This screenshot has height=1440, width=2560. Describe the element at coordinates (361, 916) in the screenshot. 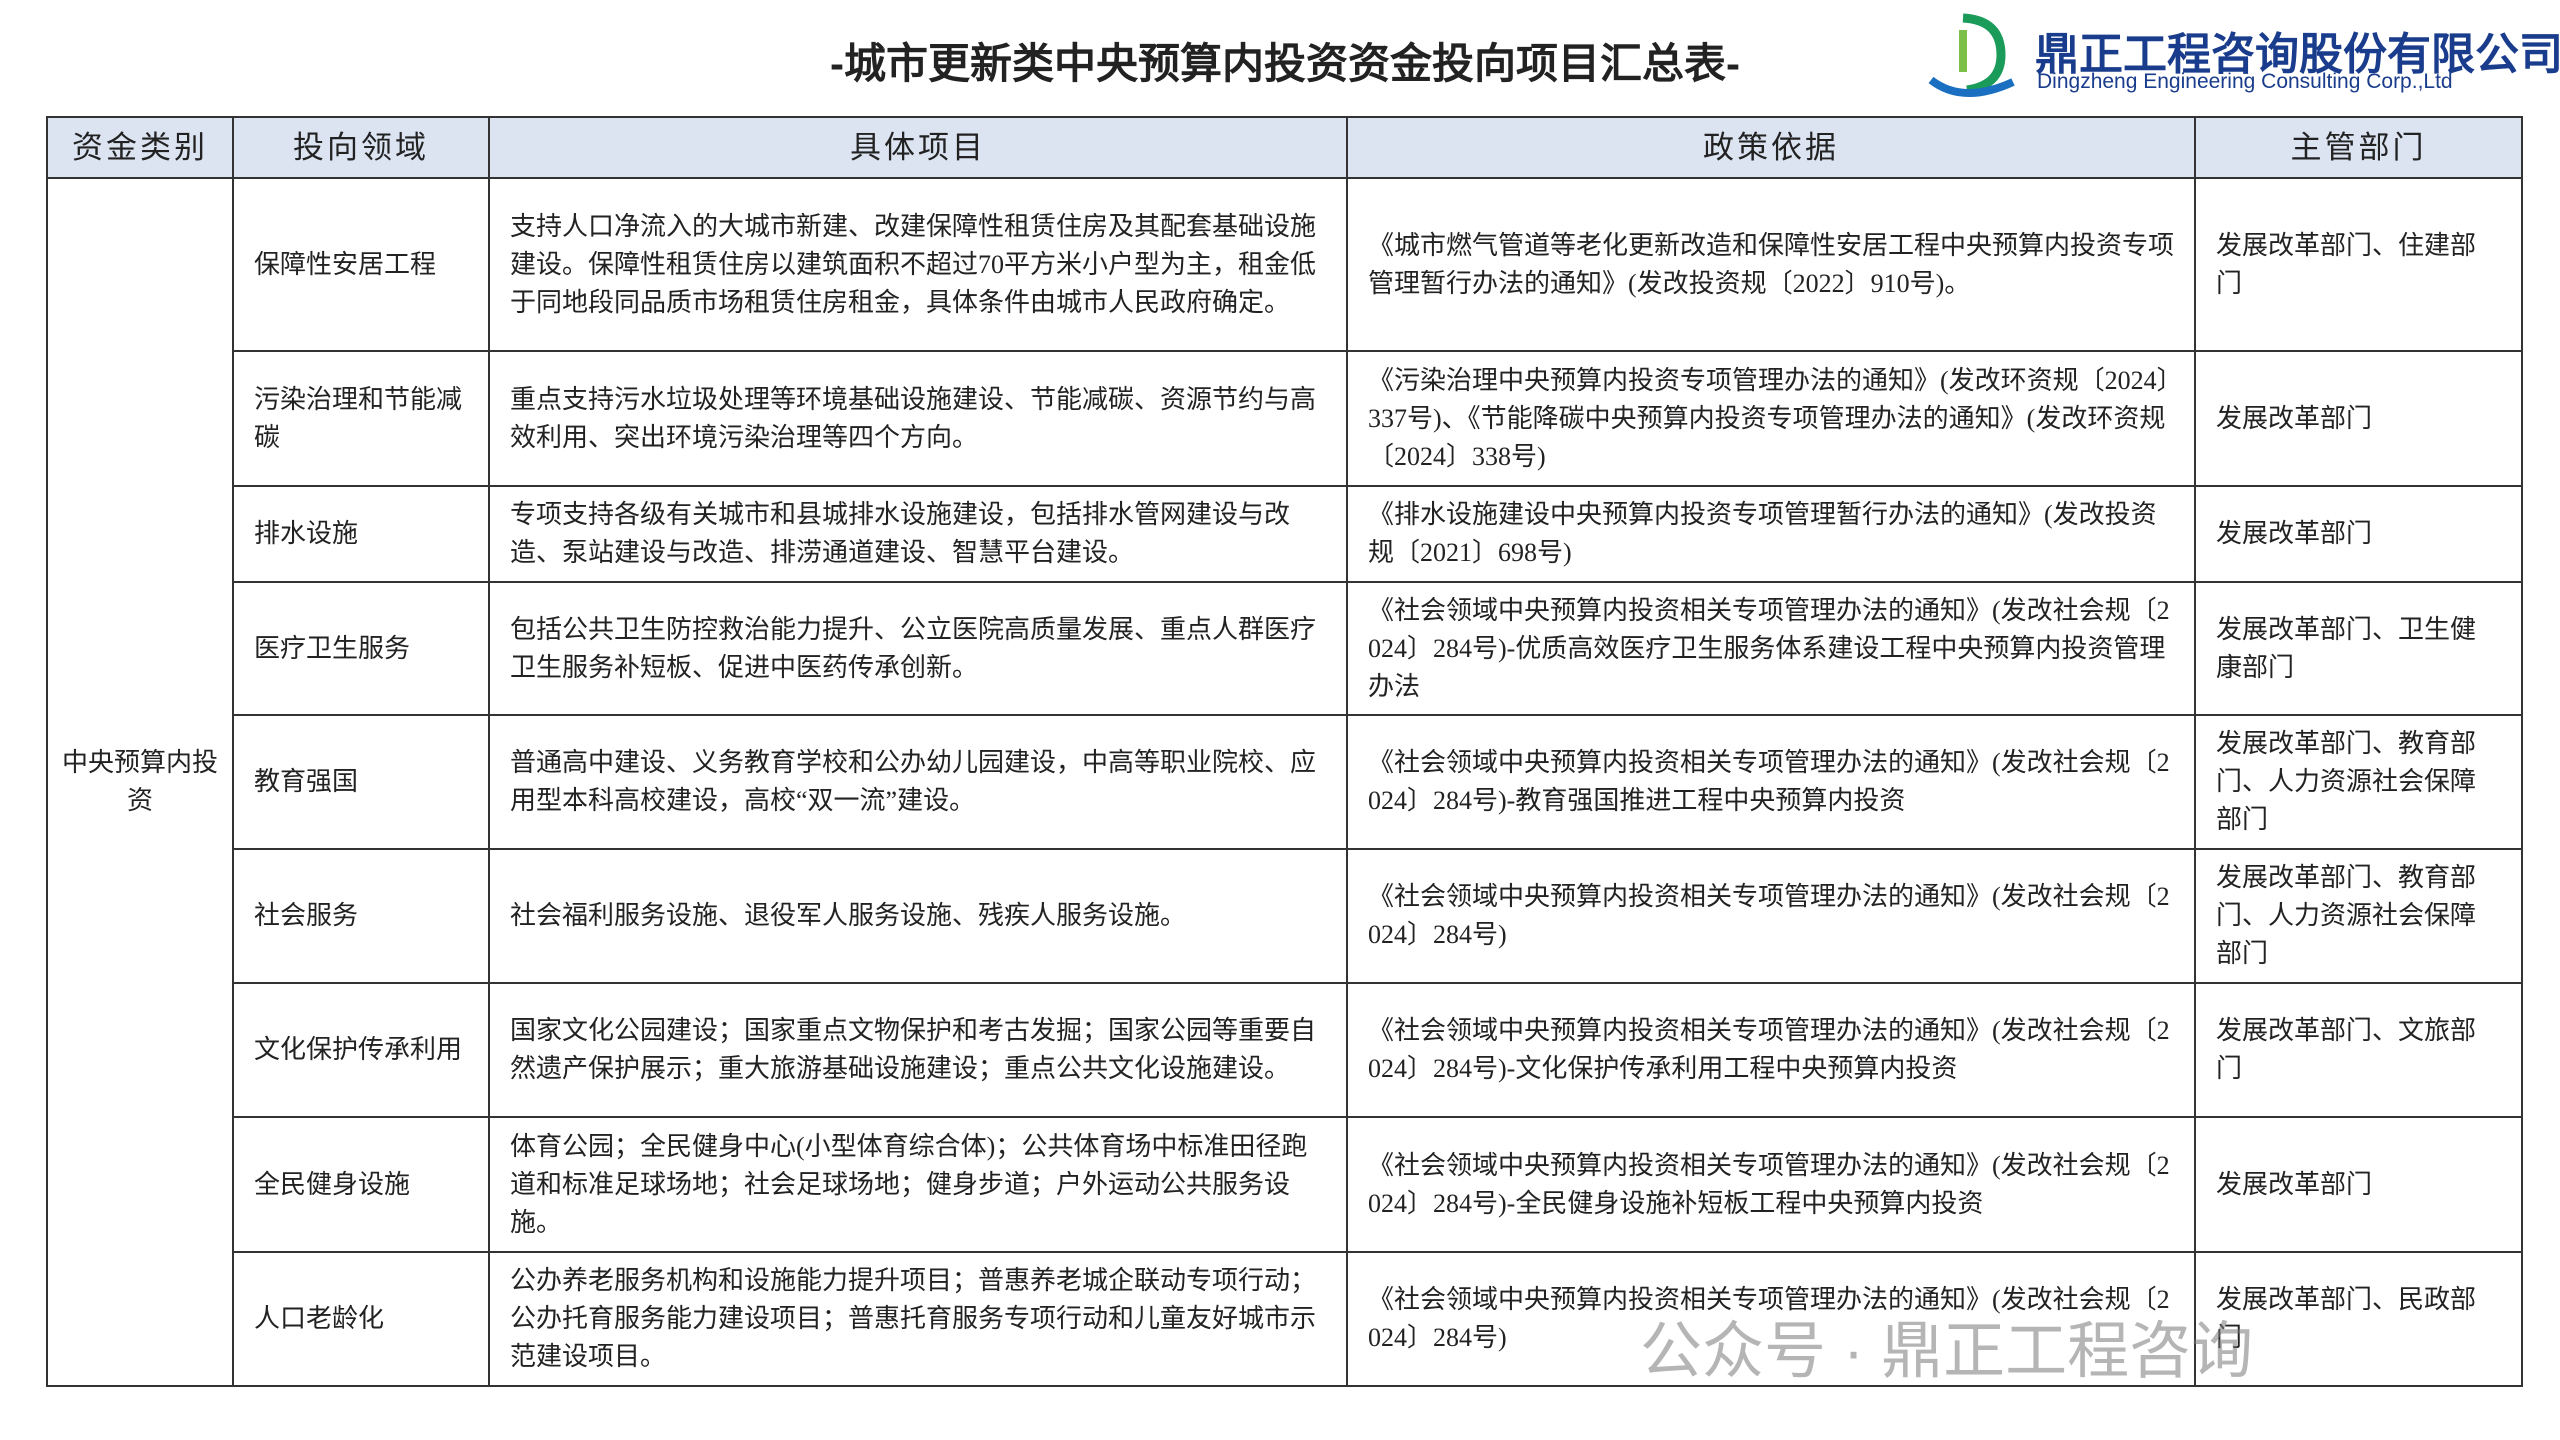

I see `domain-cell: 社会服务` at that location.